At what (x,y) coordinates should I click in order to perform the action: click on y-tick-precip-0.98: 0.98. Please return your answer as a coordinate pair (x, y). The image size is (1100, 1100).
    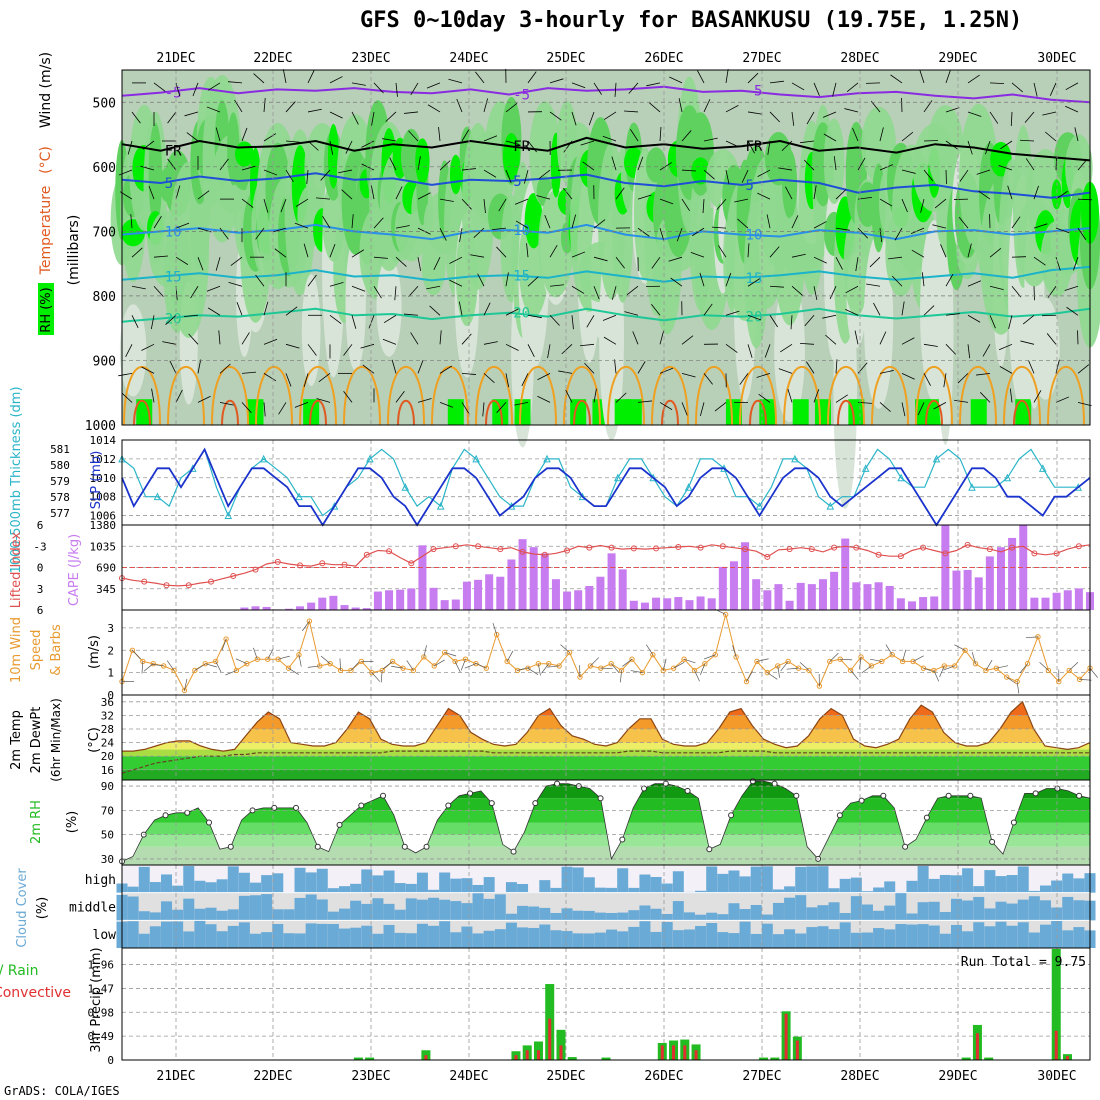
    Looking at the image, I should click on (101, 1012).